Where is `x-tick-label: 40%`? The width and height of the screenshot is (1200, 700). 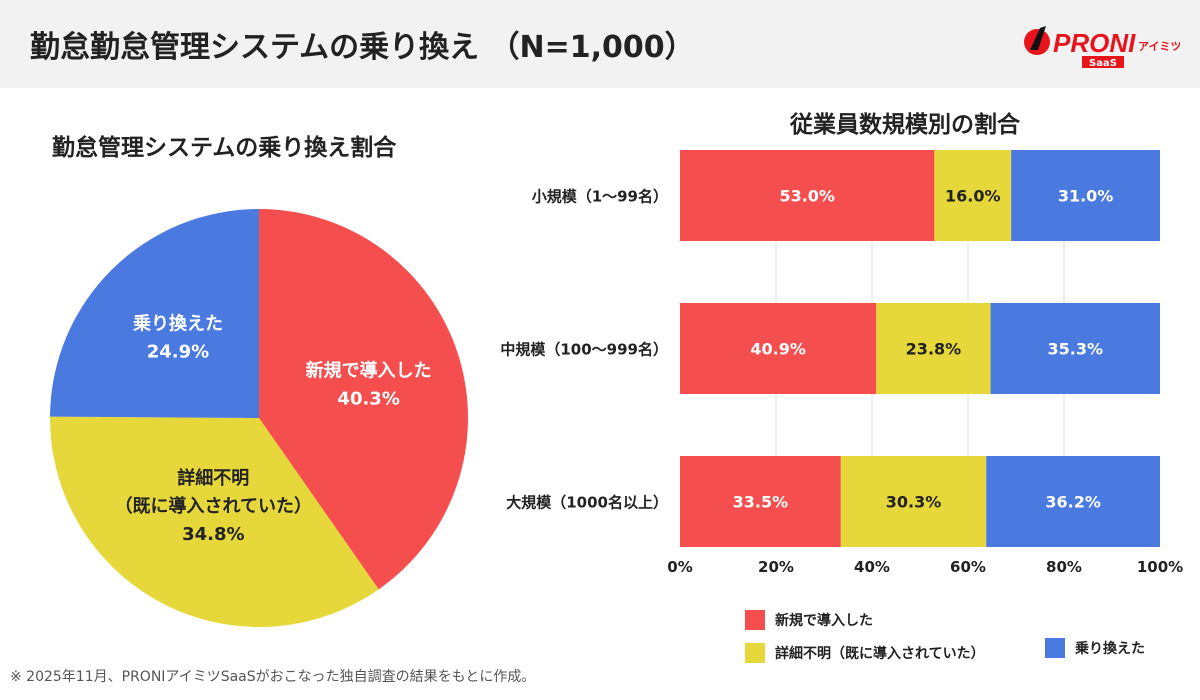 x-tick-label: 40% is located at coordinates (872, 567).